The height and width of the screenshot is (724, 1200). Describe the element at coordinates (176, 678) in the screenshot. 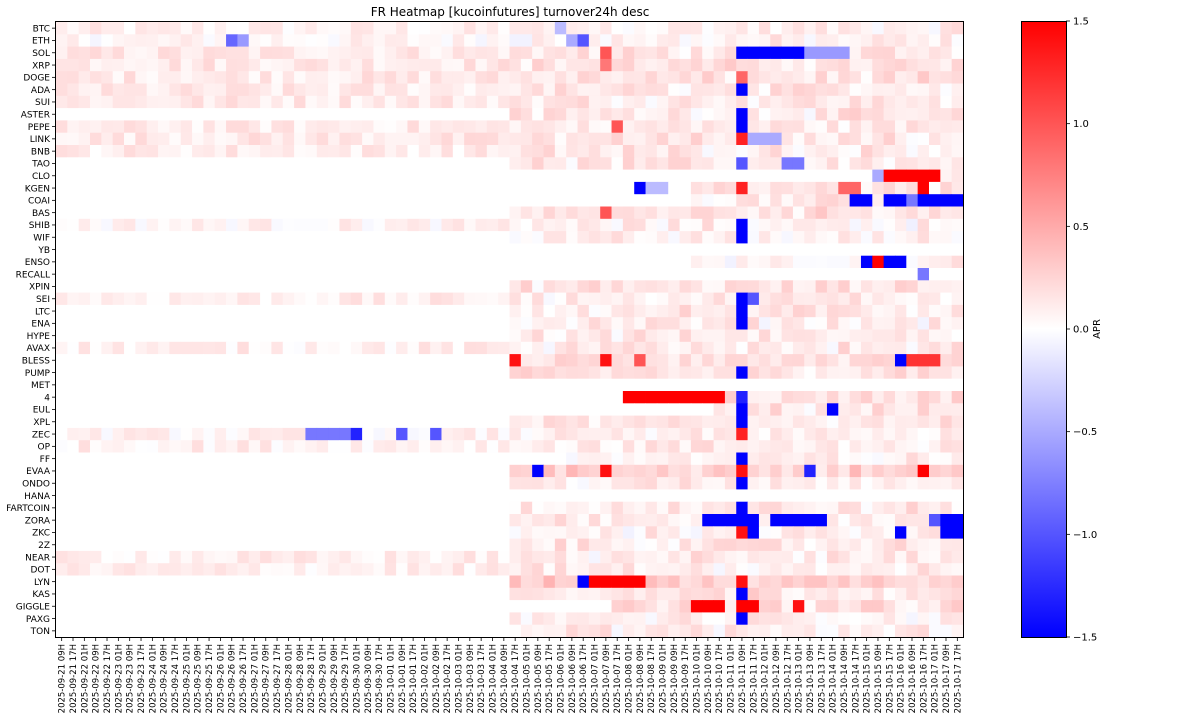

I see `column-label: 2025-09-24 17H` at that location.